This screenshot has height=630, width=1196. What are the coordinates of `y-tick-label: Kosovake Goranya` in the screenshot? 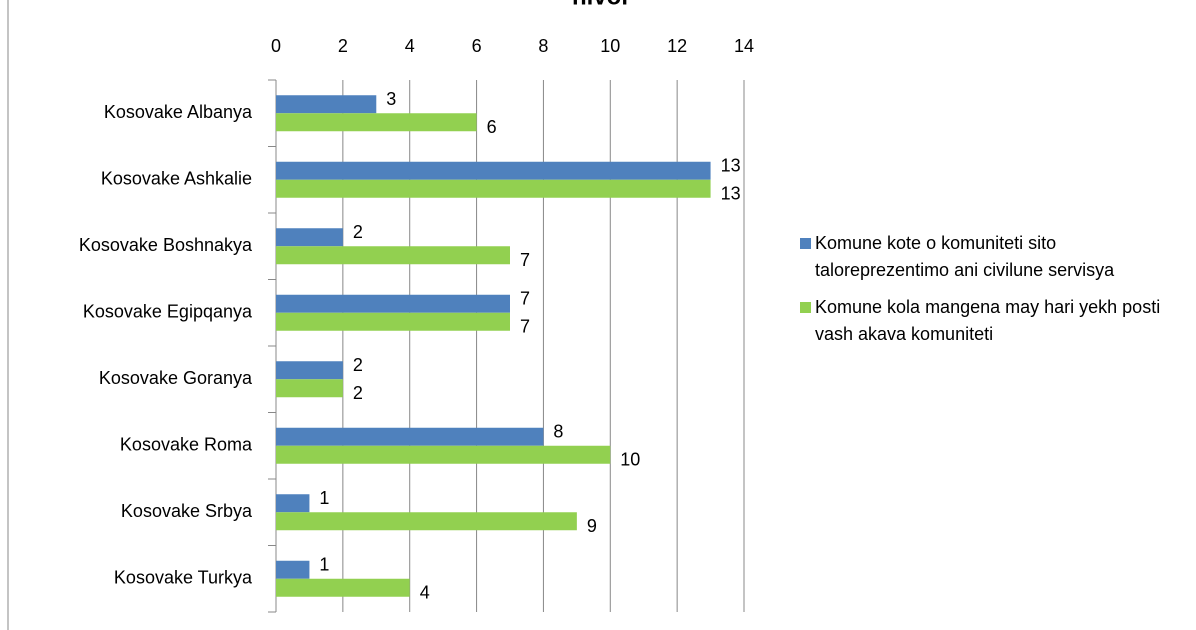 It's located at (176, 378).